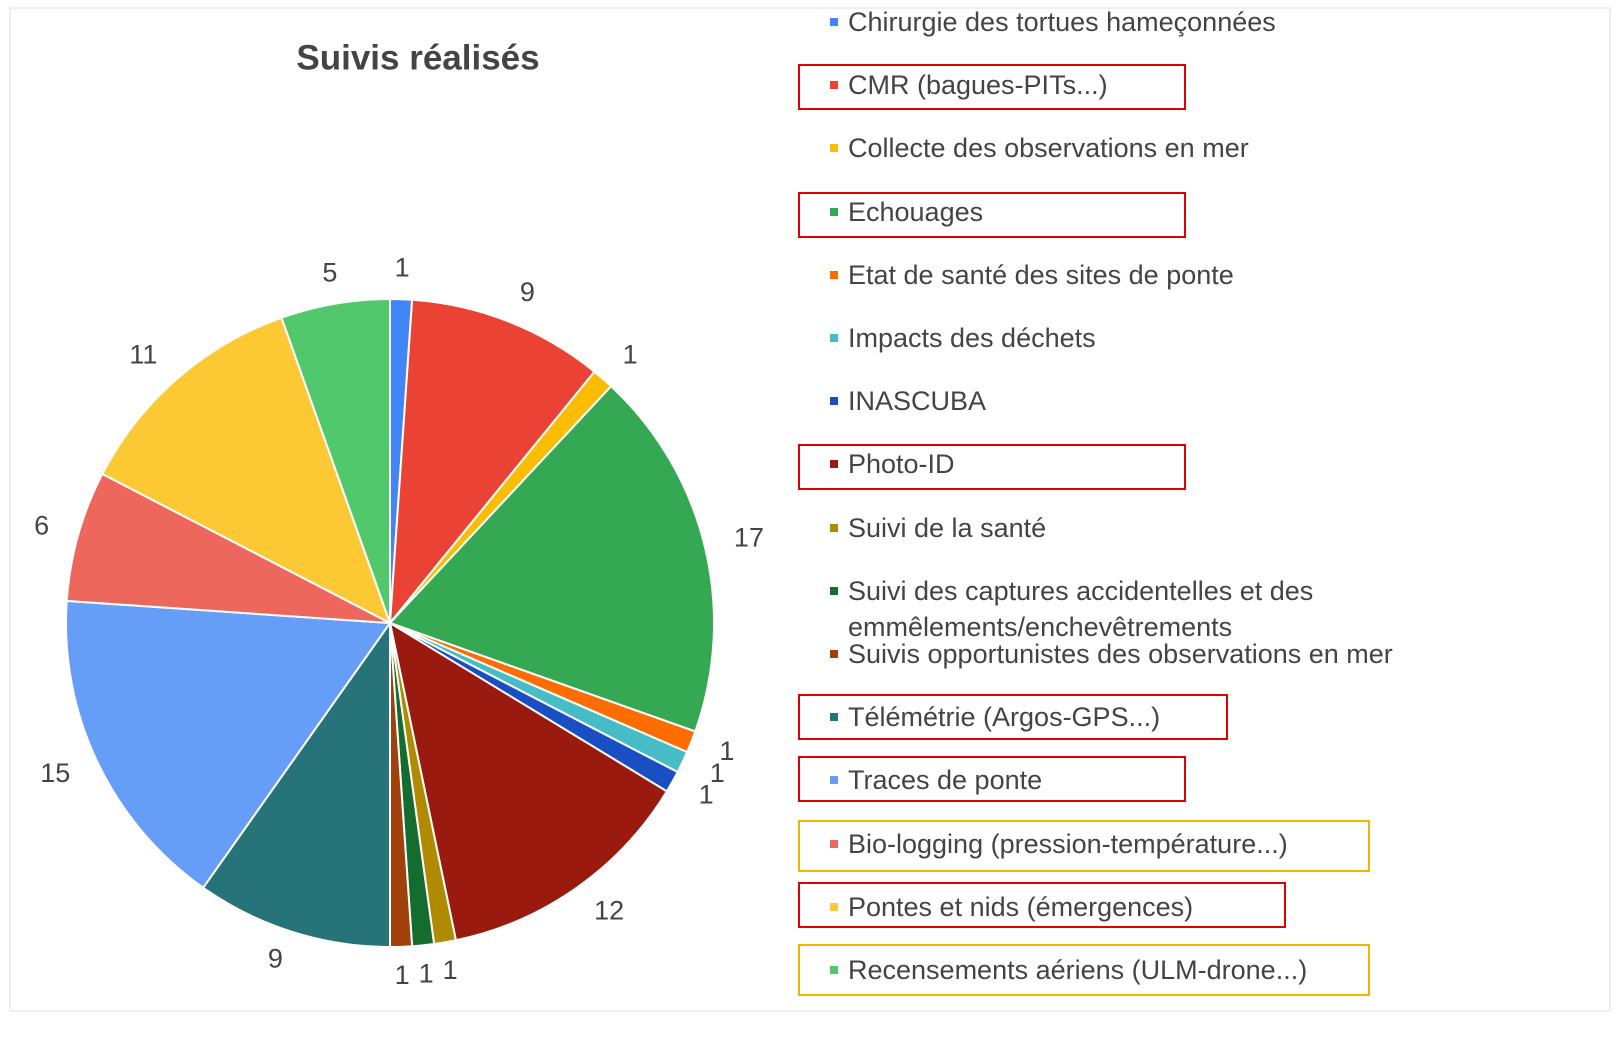 This screenshot has height=1045, width=1618. What do you see at coordinates (1062, 22) in the screenshot?
I see `legend-label: Chirurgie des tortues hameçonnées` at bounding box center [1062, 22].